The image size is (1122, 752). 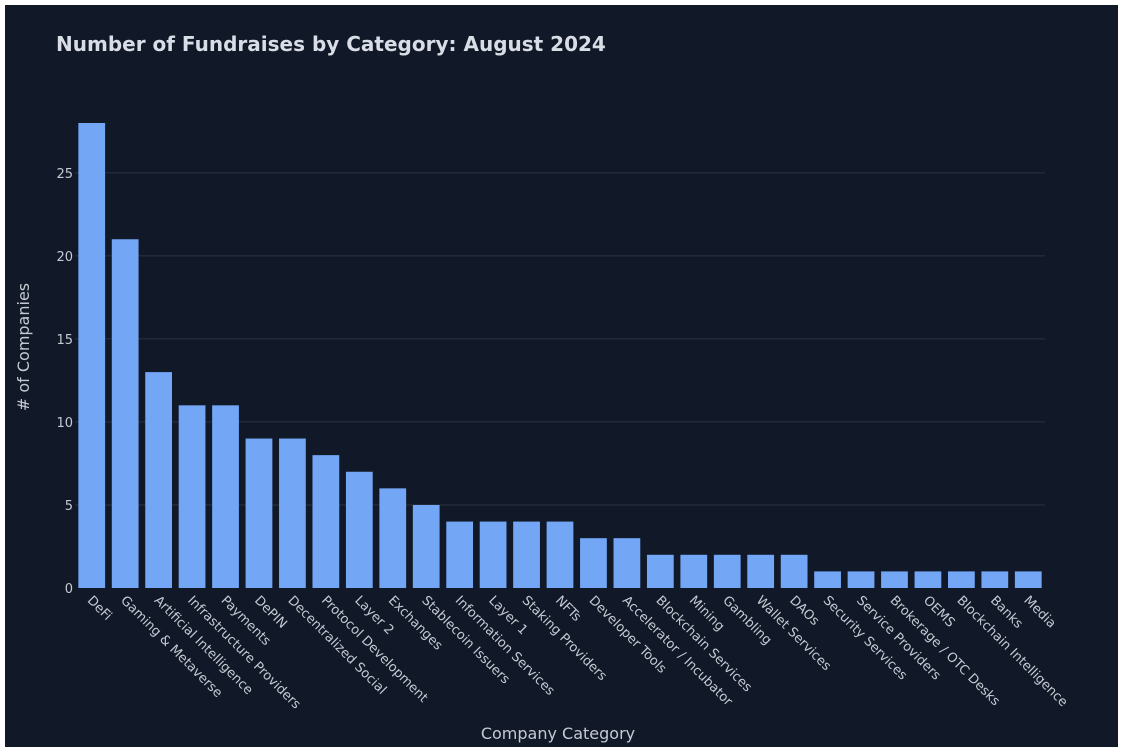 I want to click on y-tick-label: 10, so click(x=64, y=423).